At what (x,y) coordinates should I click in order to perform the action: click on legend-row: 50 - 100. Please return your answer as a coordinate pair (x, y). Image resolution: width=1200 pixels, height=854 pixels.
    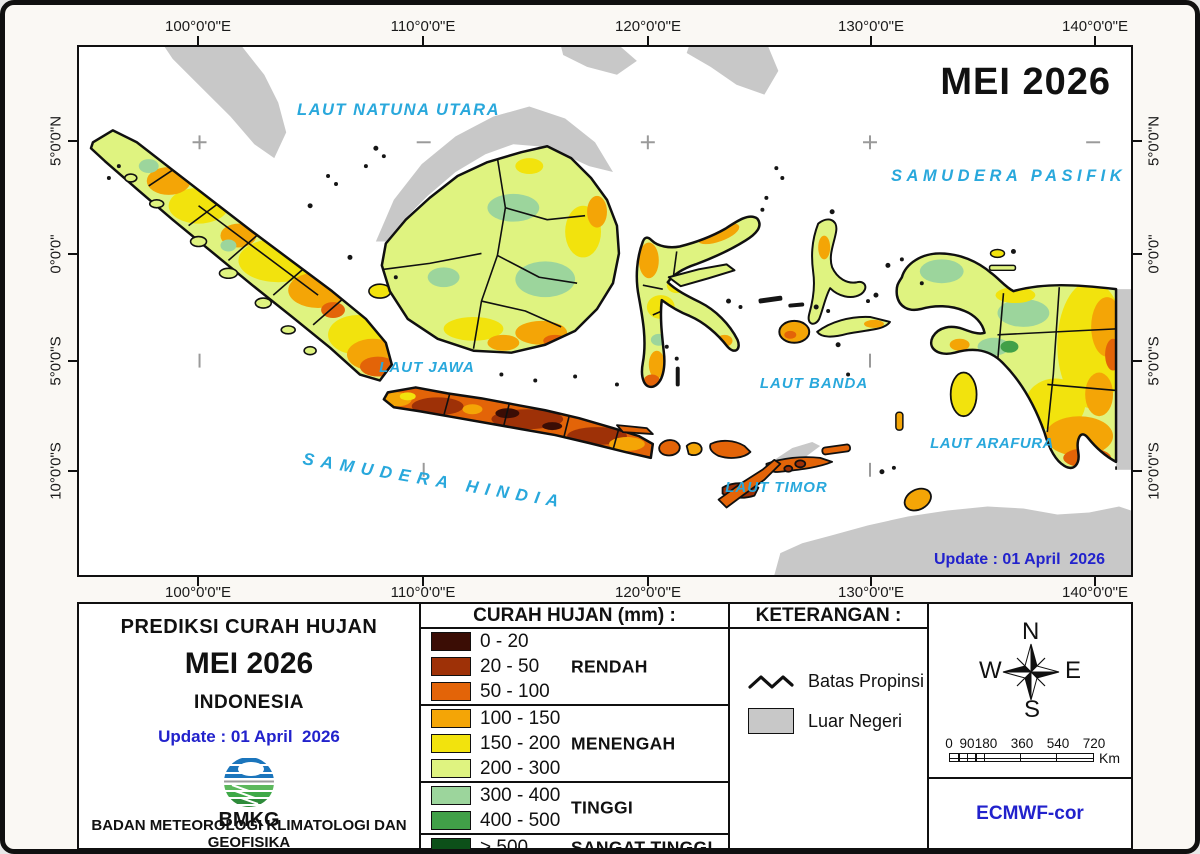
    Looking at the image, I should click on (574, 691).